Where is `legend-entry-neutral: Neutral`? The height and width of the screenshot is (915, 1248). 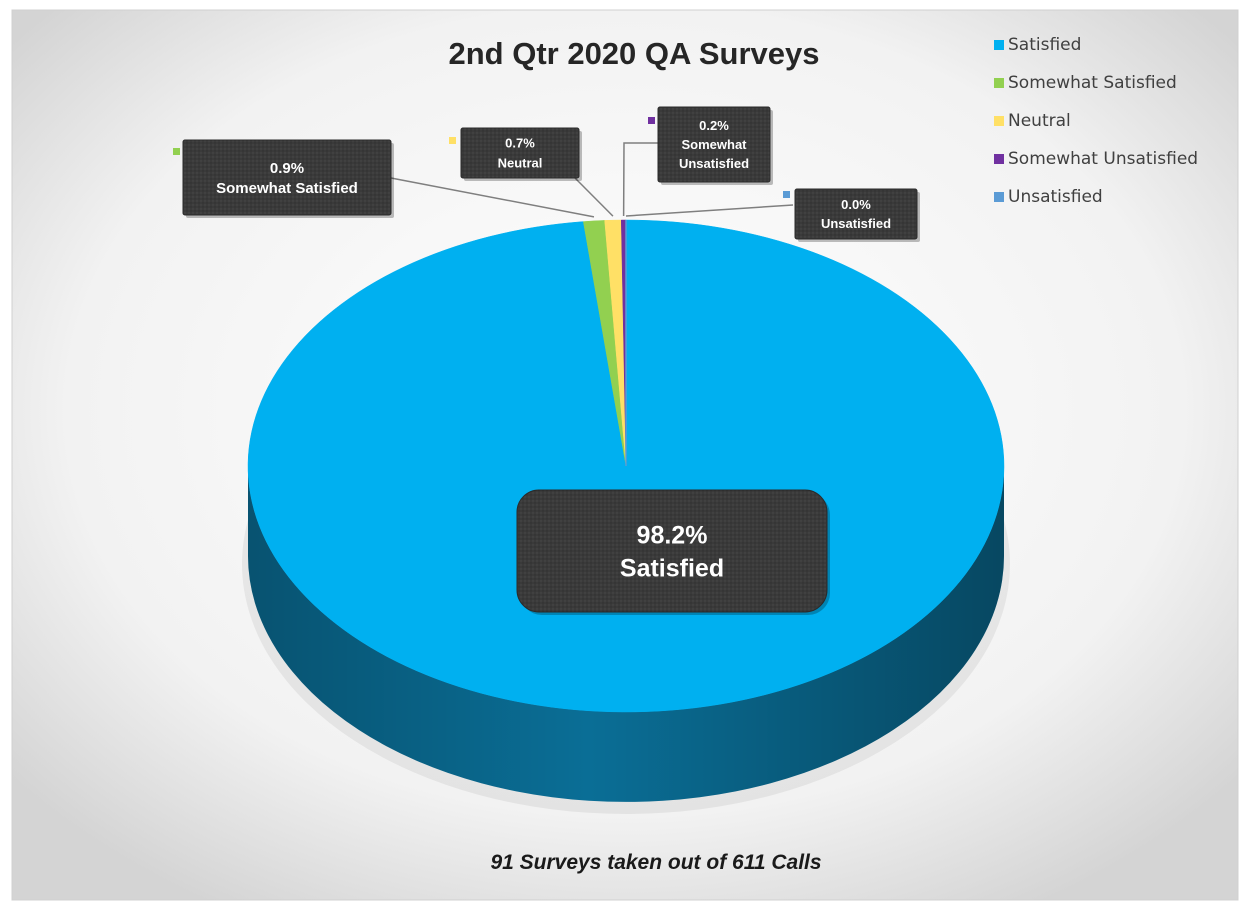 legend-entry-neutral: Neutral is located at coordinates (1032, 121).